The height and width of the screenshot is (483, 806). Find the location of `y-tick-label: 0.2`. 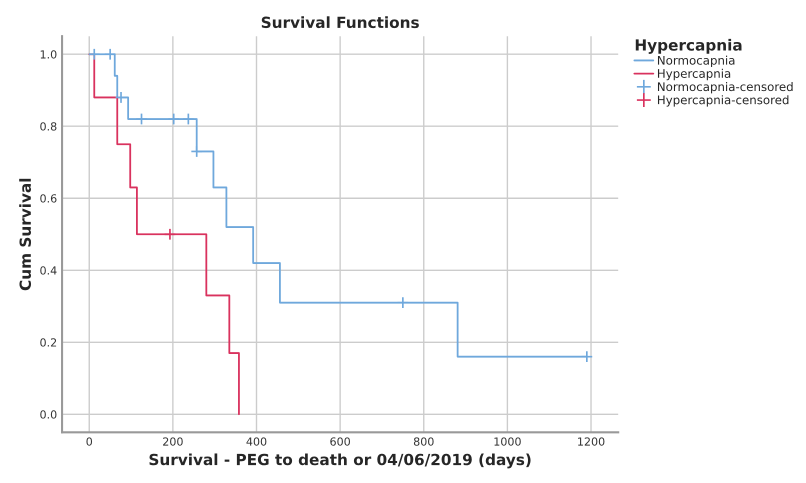

y-tick-label: 0.2 is located at coordinates (48, 342).